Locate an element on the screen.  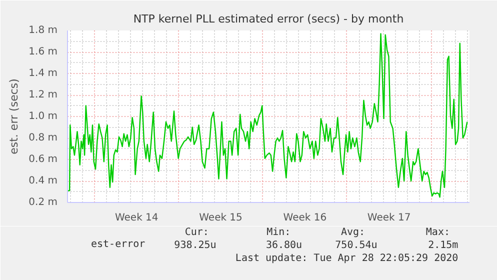
y-axis-title: est. err (secs) is located at coordinates (14, 116).